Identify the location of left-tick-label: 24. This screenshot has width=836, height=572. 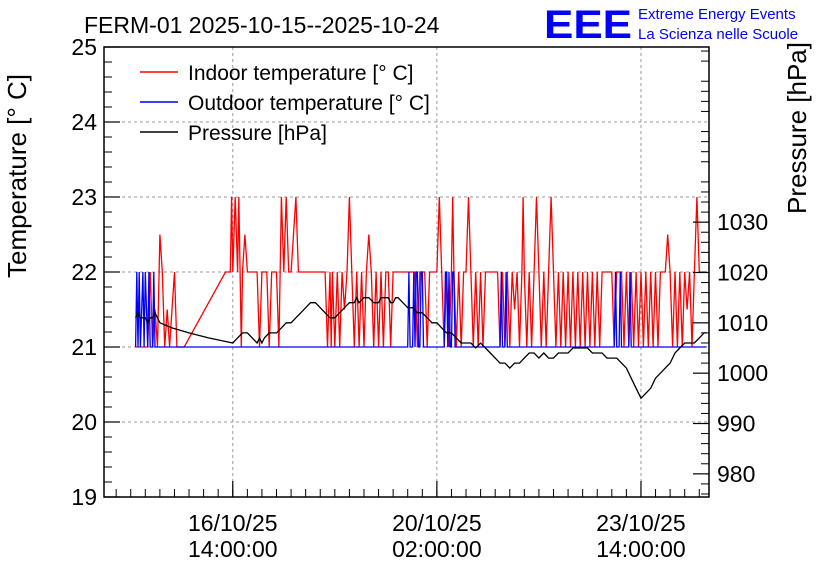
(84, 122).